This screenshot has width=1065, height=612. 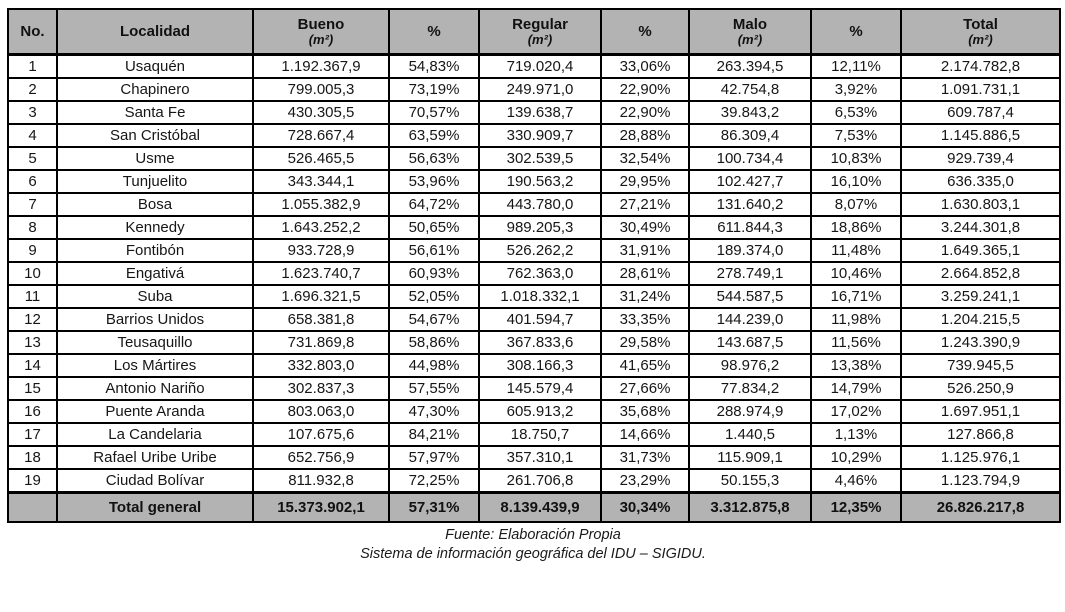 I want to click on cell: 33,06%, so click(x=645, y=66).